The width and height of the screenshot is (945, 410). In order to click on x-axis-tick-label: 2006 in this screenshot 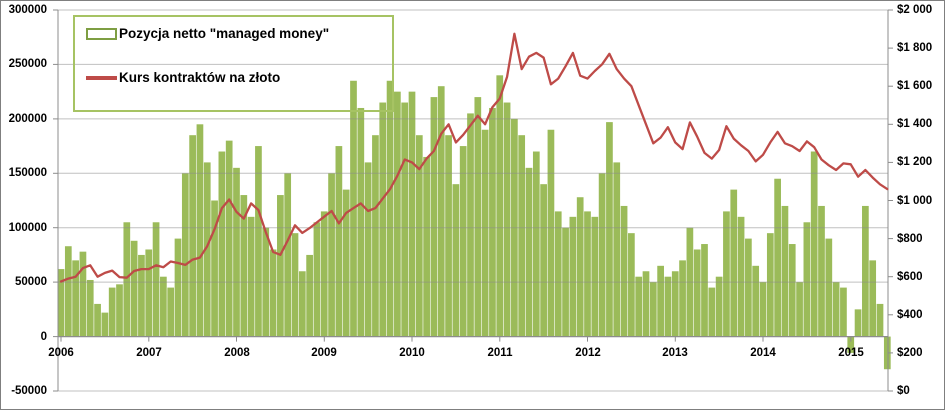, I will do `click(61, 353)`.